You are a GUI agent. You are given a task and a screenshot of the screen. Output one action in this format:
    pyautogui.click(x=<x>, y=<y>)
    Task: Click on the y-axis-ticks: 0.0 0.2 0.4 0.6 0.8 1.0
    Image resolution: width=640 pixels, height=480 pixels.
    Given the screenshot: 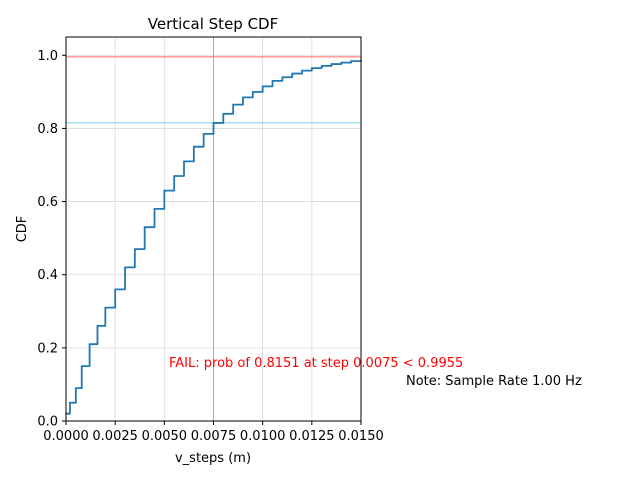 What is the action you would take?
    pyautogui.click(x=51, y=239)
    